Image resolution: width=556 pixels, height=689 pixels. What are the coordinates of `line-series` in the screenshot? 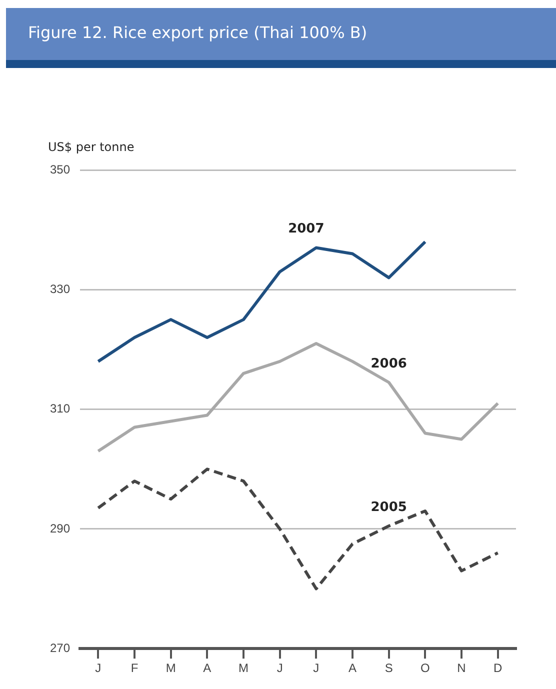 It's located at (298, 529).